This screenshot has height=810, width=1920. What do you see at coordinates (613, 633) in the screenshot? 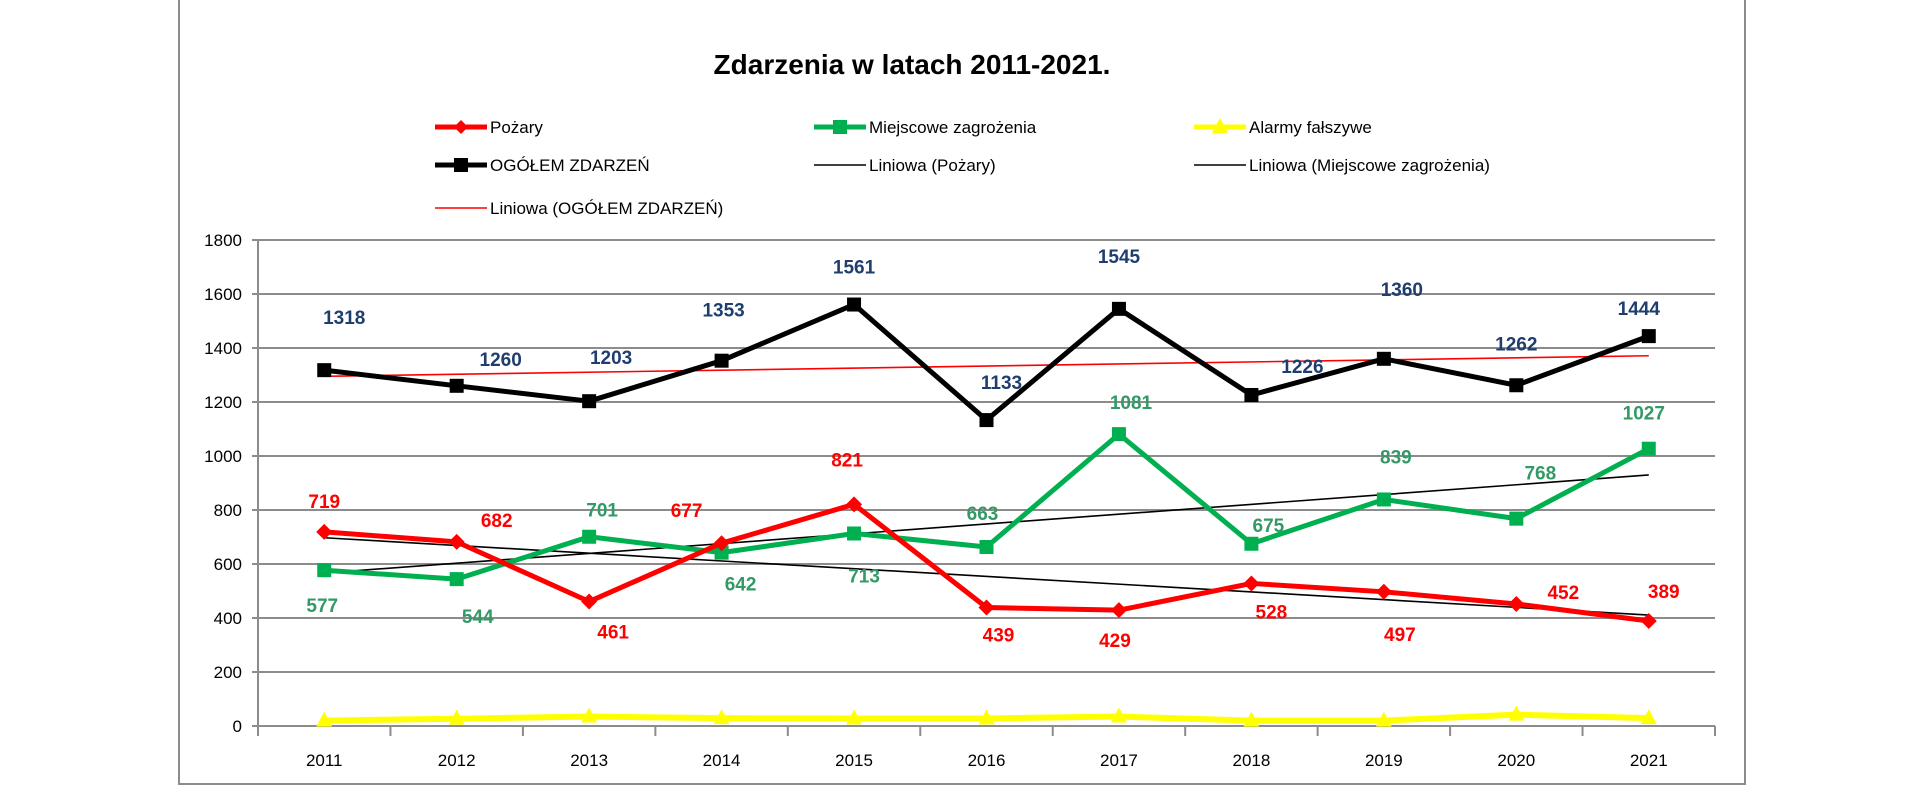
I see `data-label: 461` at bounding box center [613, 633].